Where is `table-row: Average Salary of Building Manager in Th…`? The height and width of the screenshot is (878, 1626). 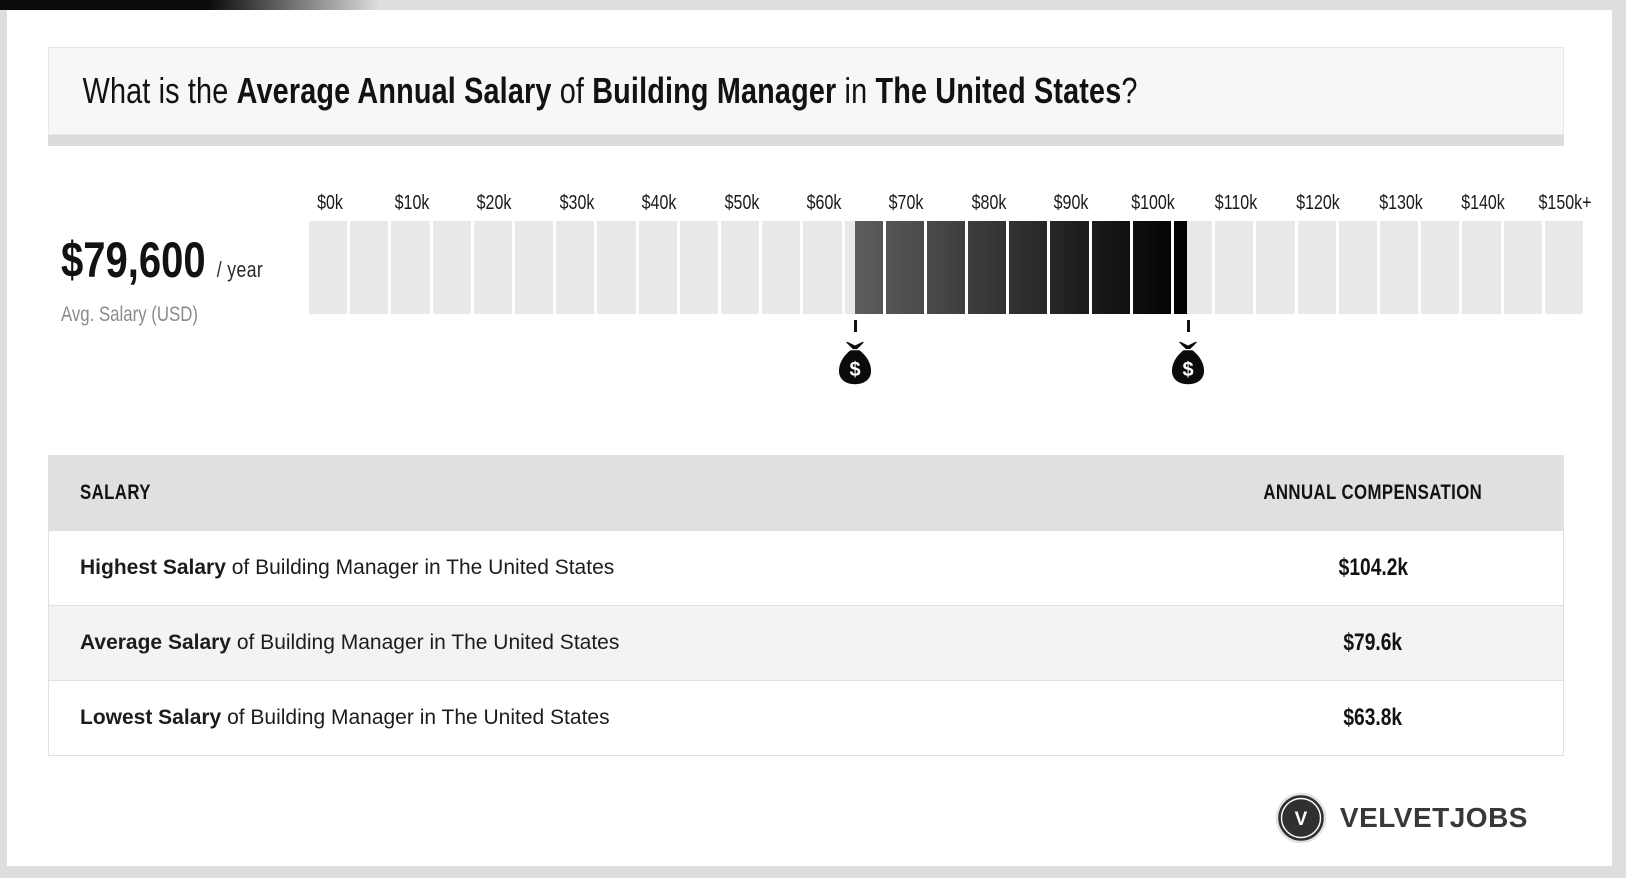
table-row: Average Salary of Building Manager in Th… is located at coordinates (806, 642).